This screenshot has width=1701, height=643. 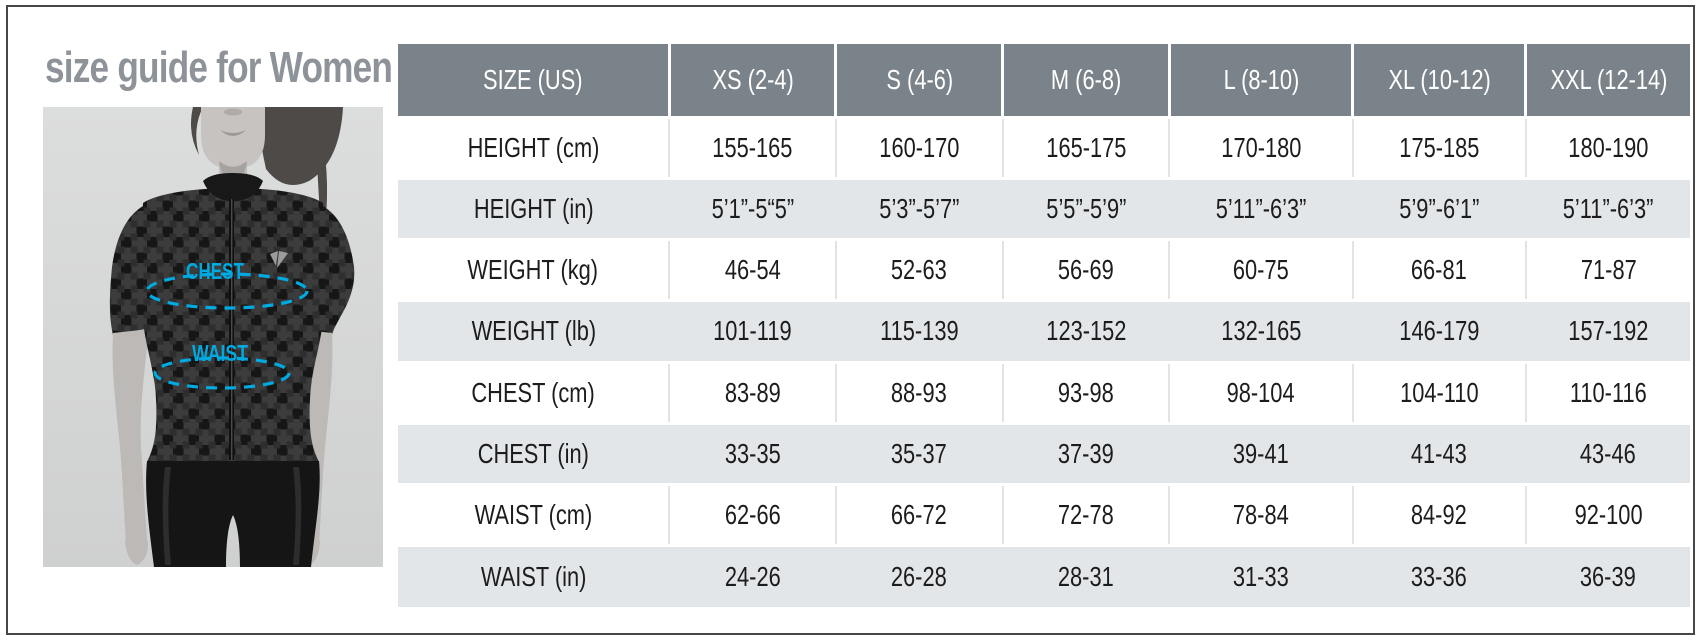 I want to click on value-cell: 31-33, so click(x=1261, y=575).